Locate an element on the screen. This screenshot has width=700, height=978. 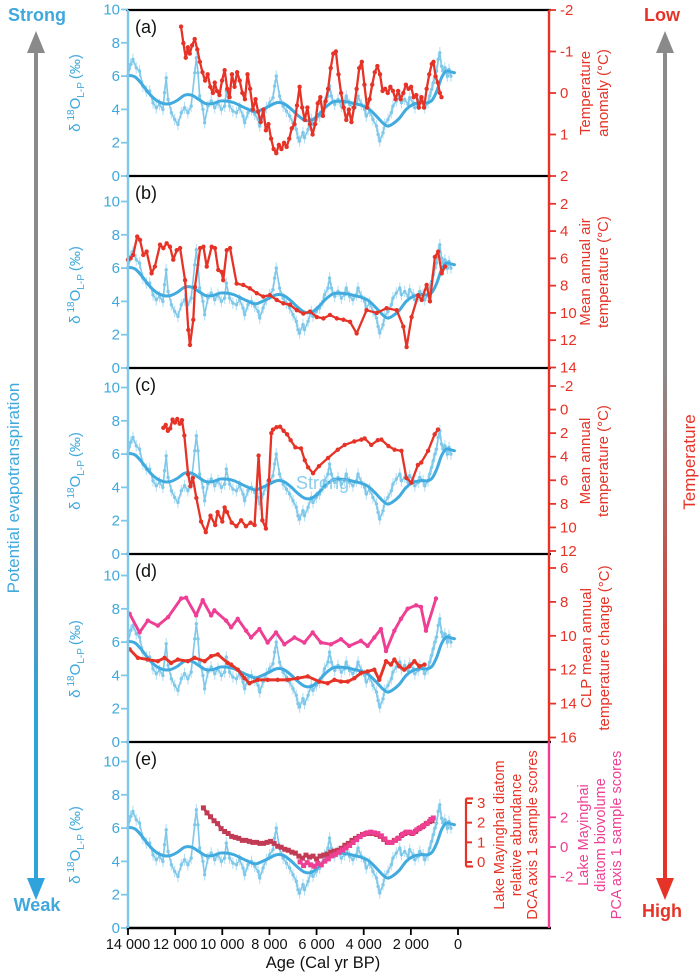
right-axis-title-c: Mean annual temperature (°C) is located at coordinates (594, 461).